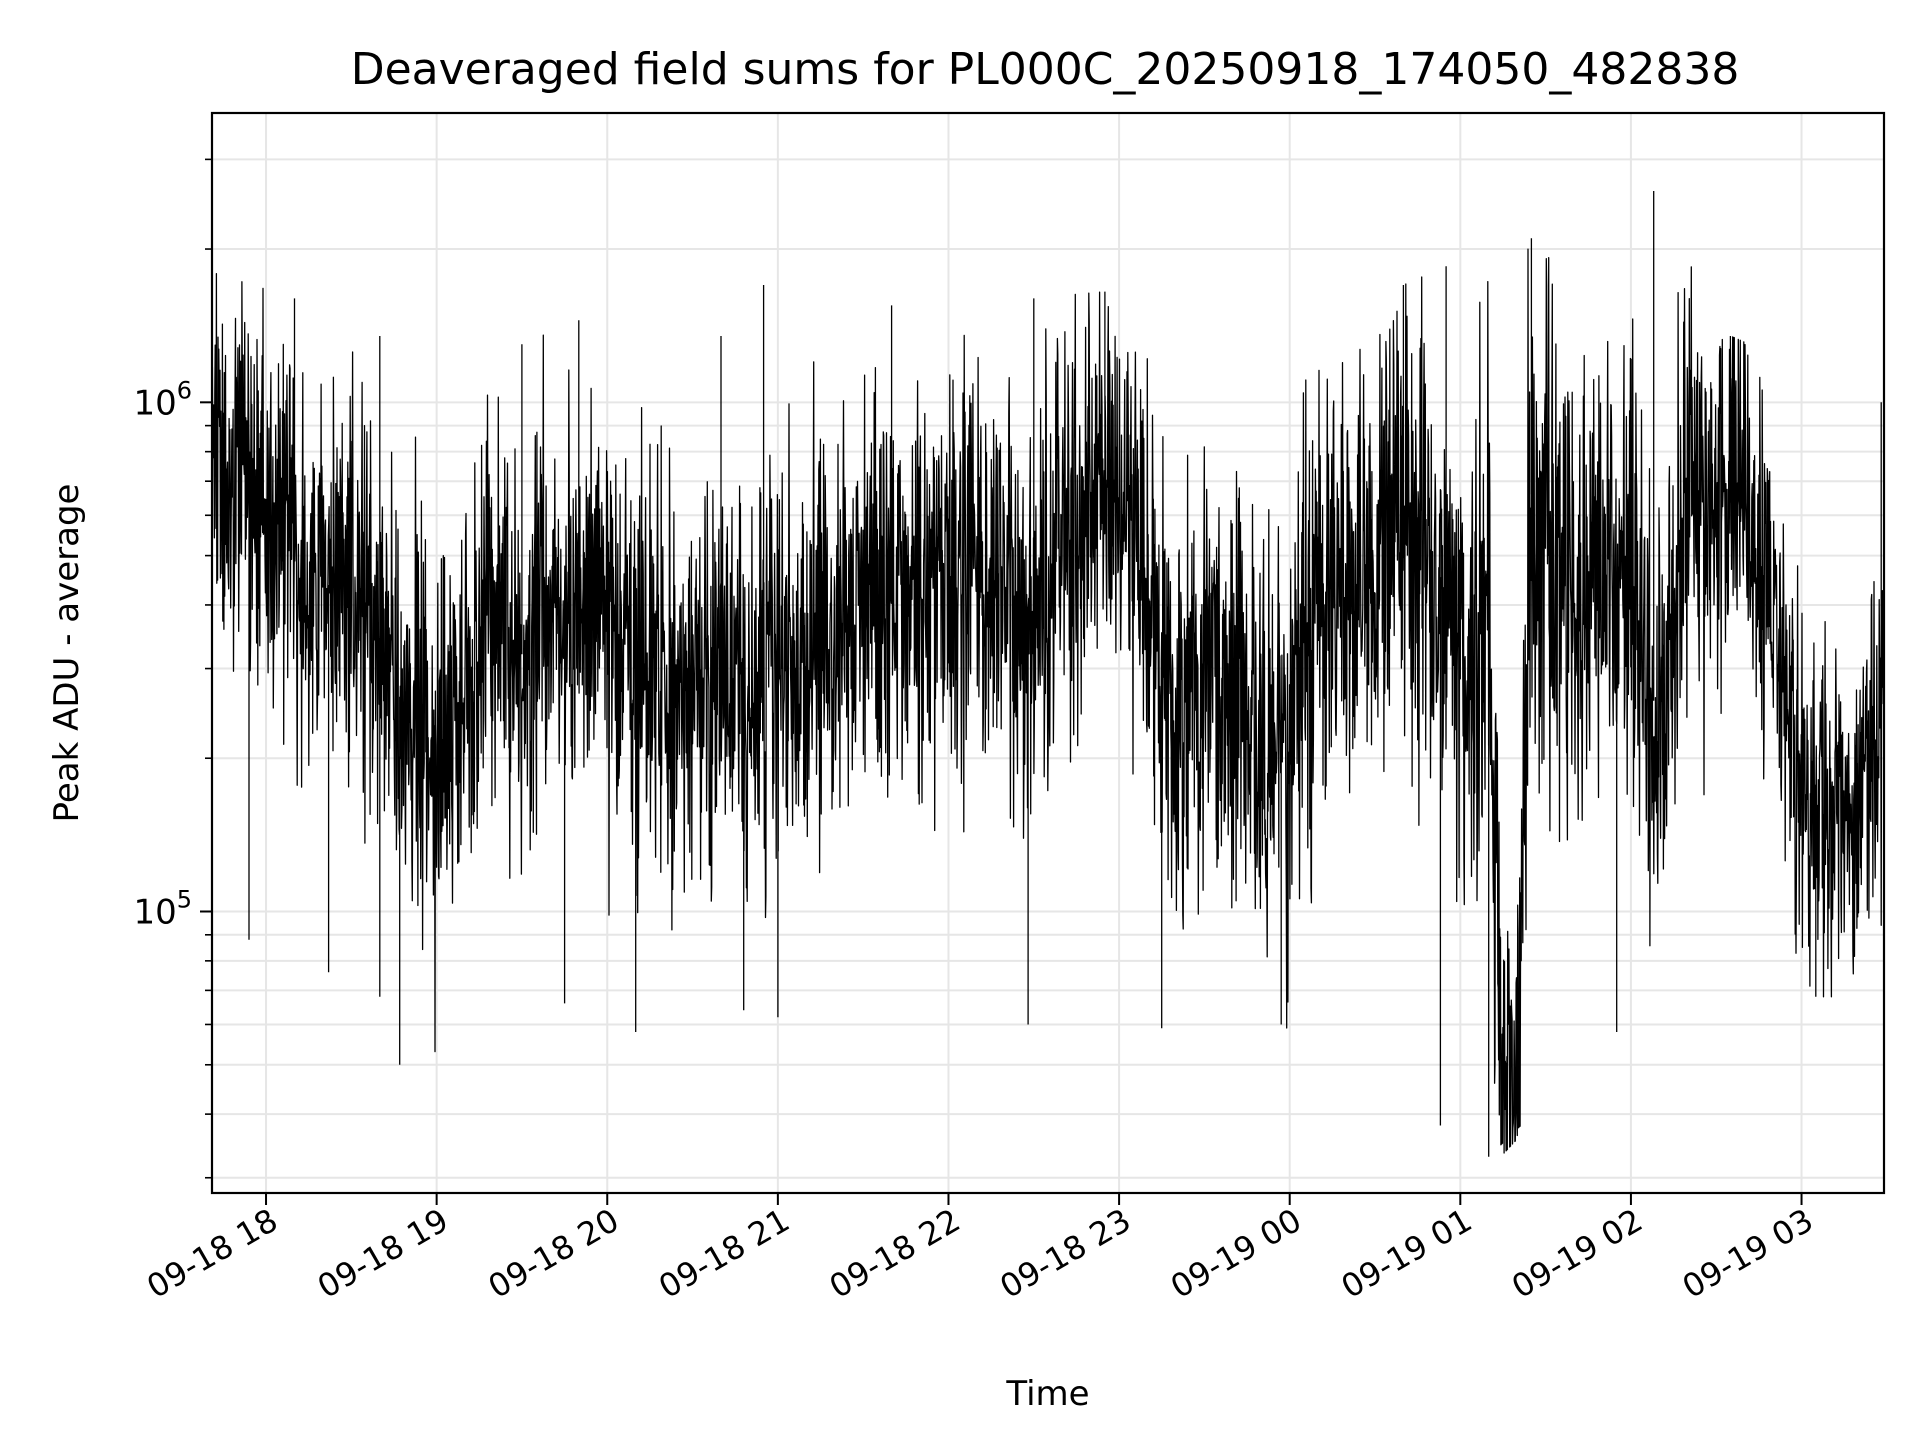 The width and height of the screenshot is (1920, 1440). What do you see at coordinates (1047, 1394) in the screenshot?
I see `x-axis-label: Time` at bounding box center [1047, 1394].